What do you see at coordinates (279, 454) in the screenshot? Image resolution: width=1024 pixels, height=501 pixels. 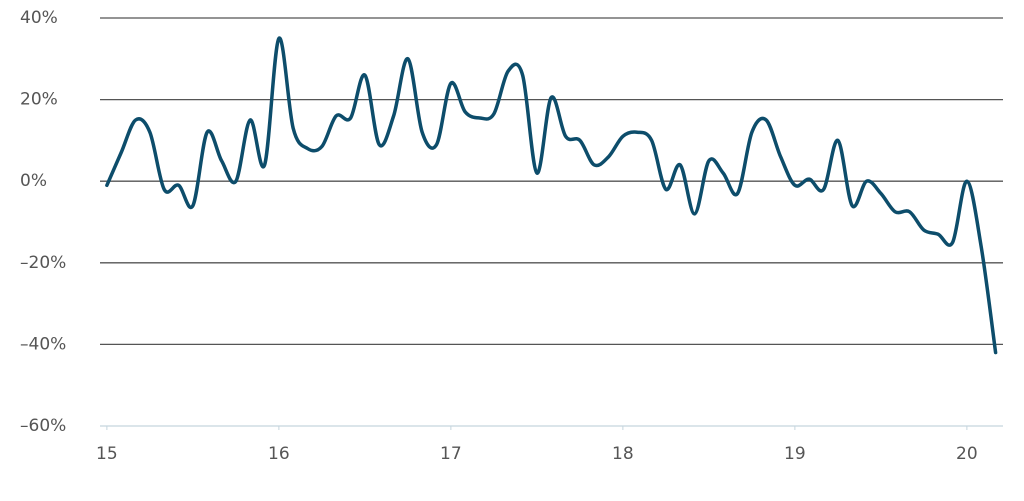 I see `x-tick-label: 16` at bounding box center [279, 454].